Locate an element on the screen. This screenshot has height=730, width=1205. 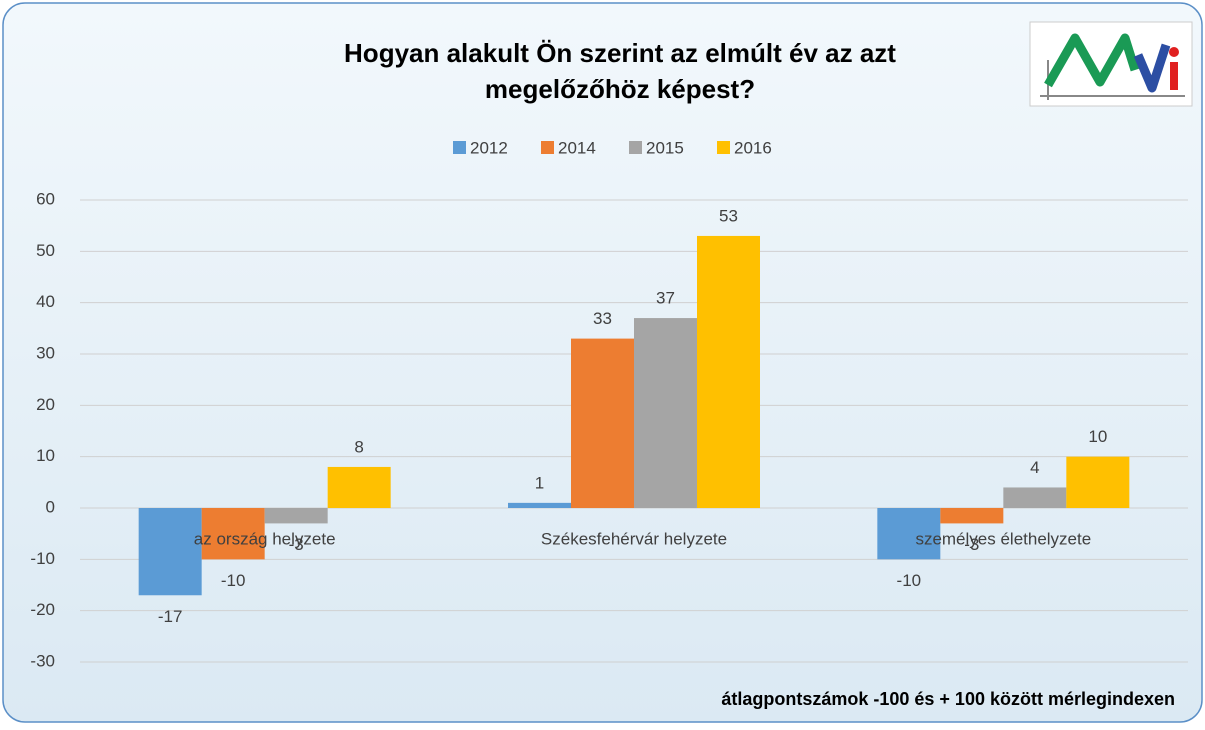
data-label: 37 is located at coordinates (665, 298).